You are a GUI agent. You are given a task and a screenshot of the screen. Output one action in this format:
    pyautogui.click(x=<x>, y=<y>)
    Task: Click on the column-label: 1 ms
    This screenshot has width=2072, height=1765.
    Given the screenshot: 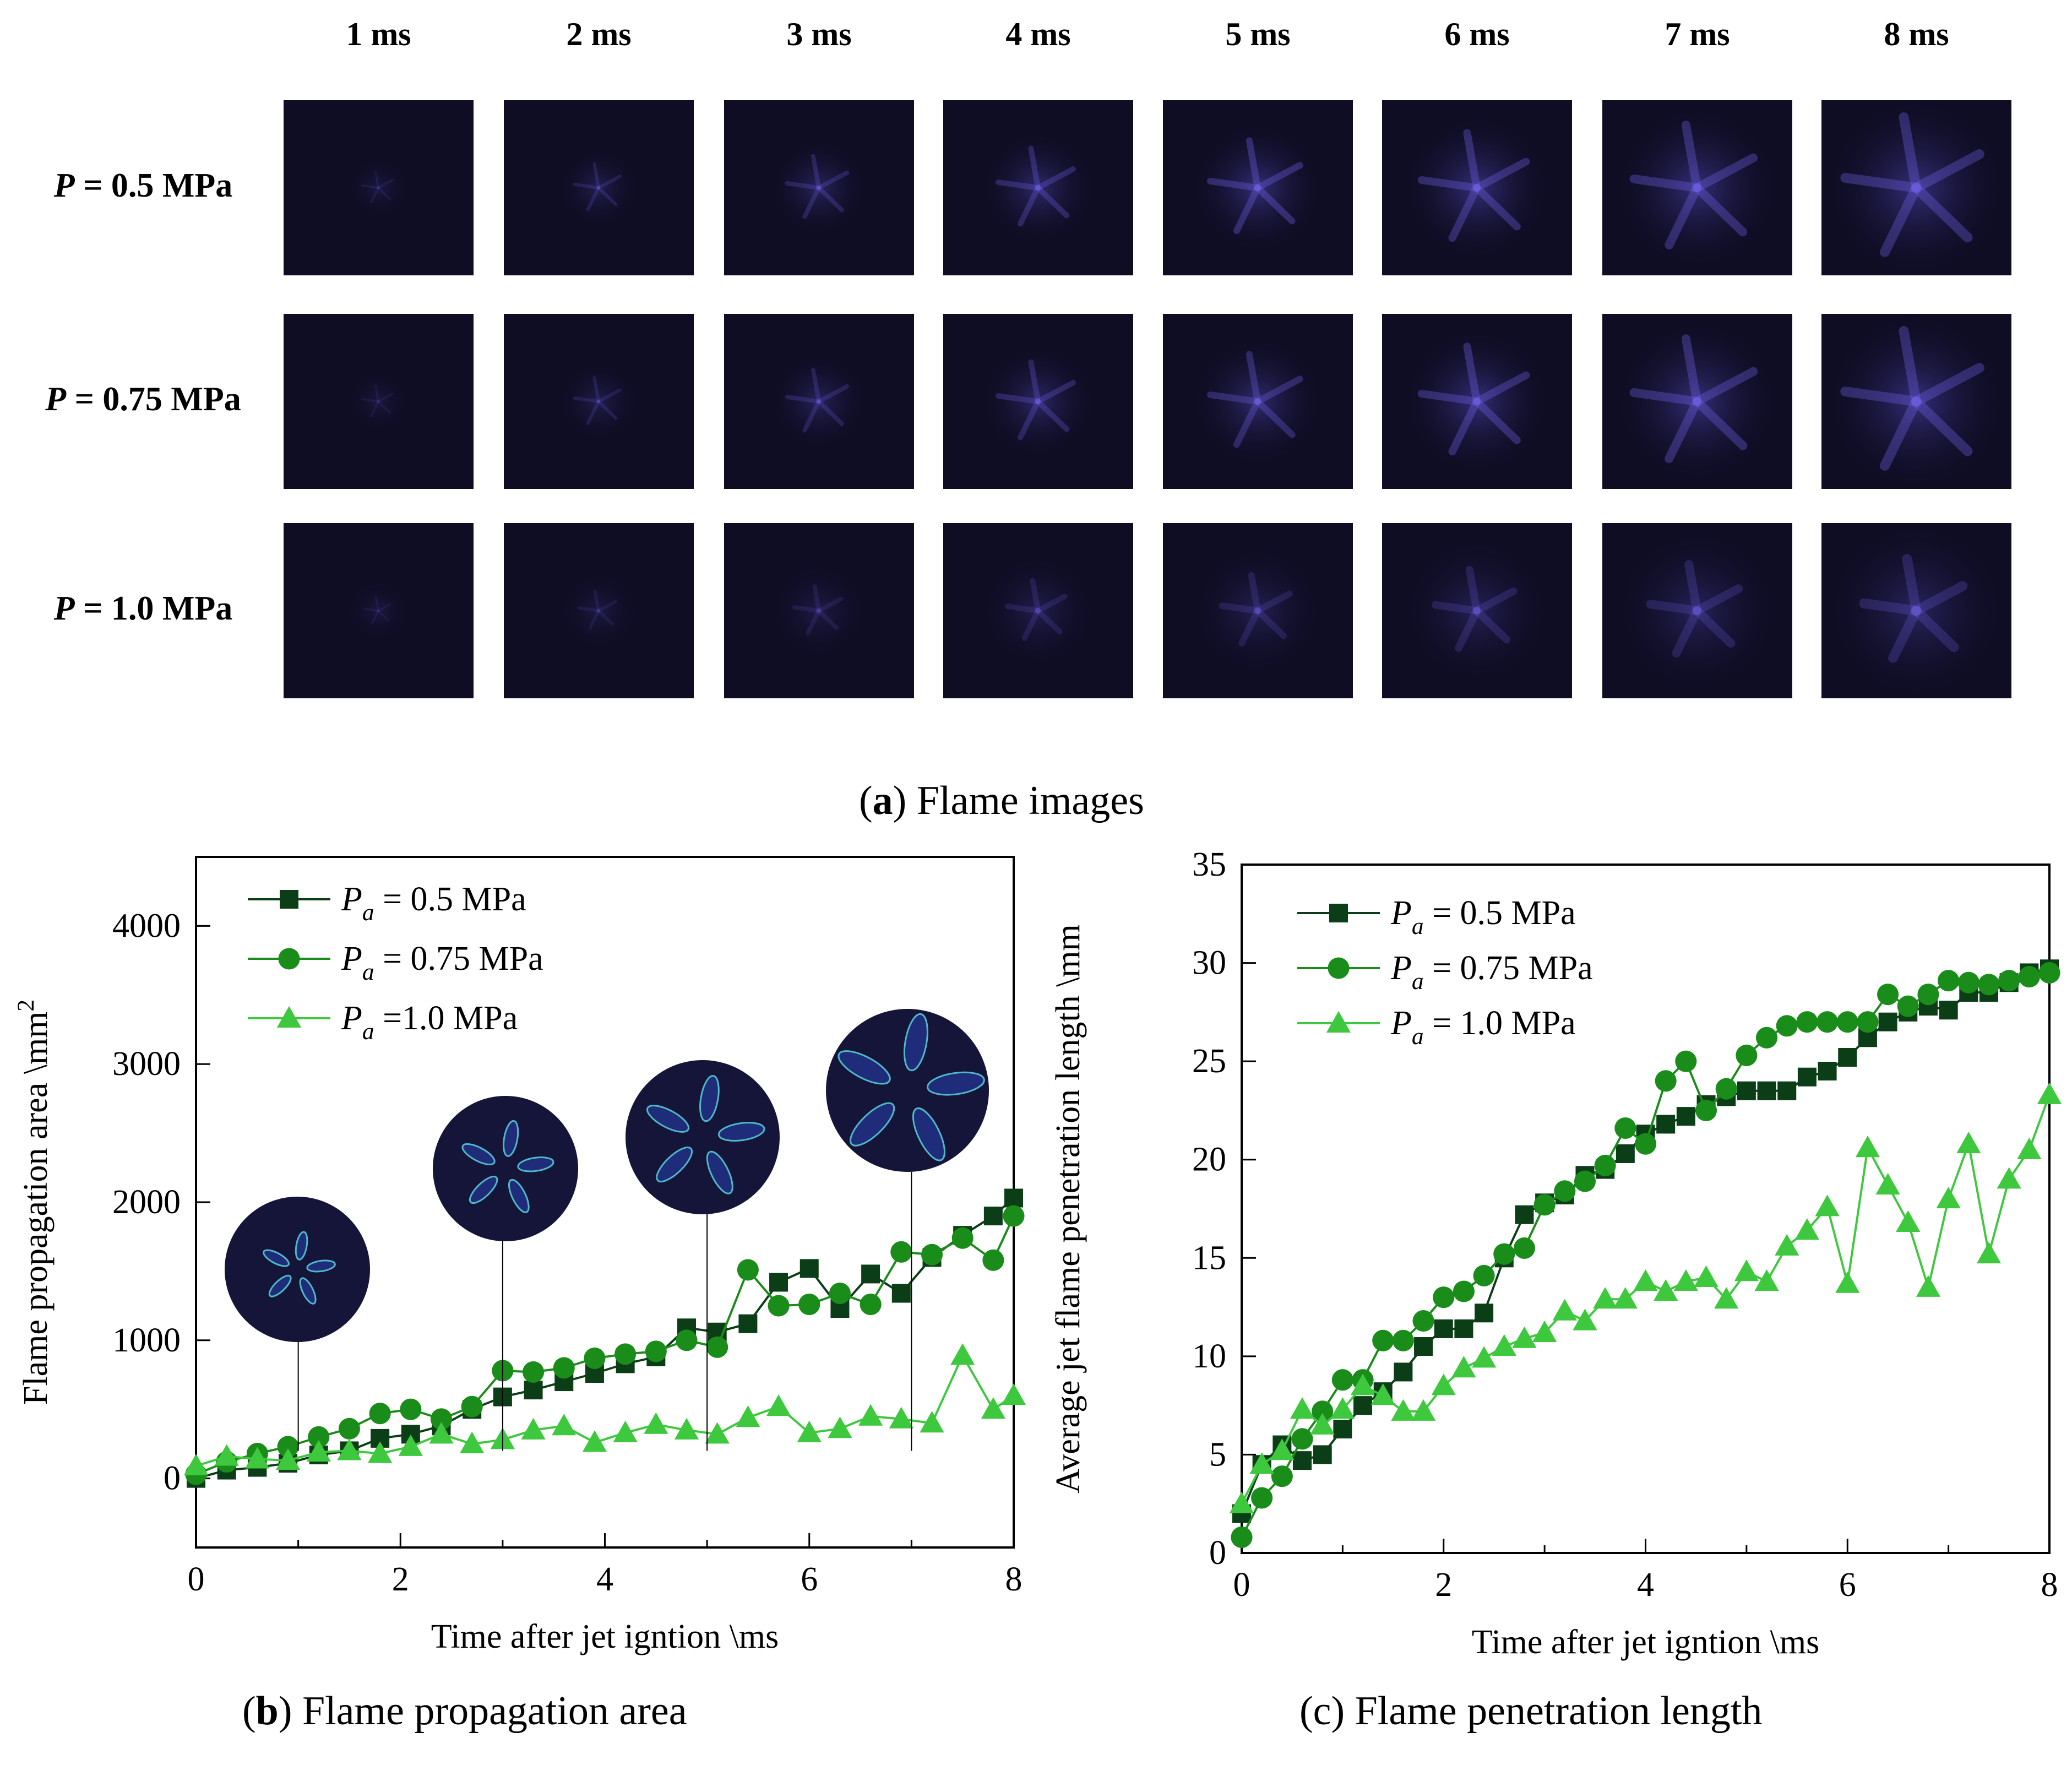 What is the action you would take?
    pyautogui.click(x=378, y=34)
    